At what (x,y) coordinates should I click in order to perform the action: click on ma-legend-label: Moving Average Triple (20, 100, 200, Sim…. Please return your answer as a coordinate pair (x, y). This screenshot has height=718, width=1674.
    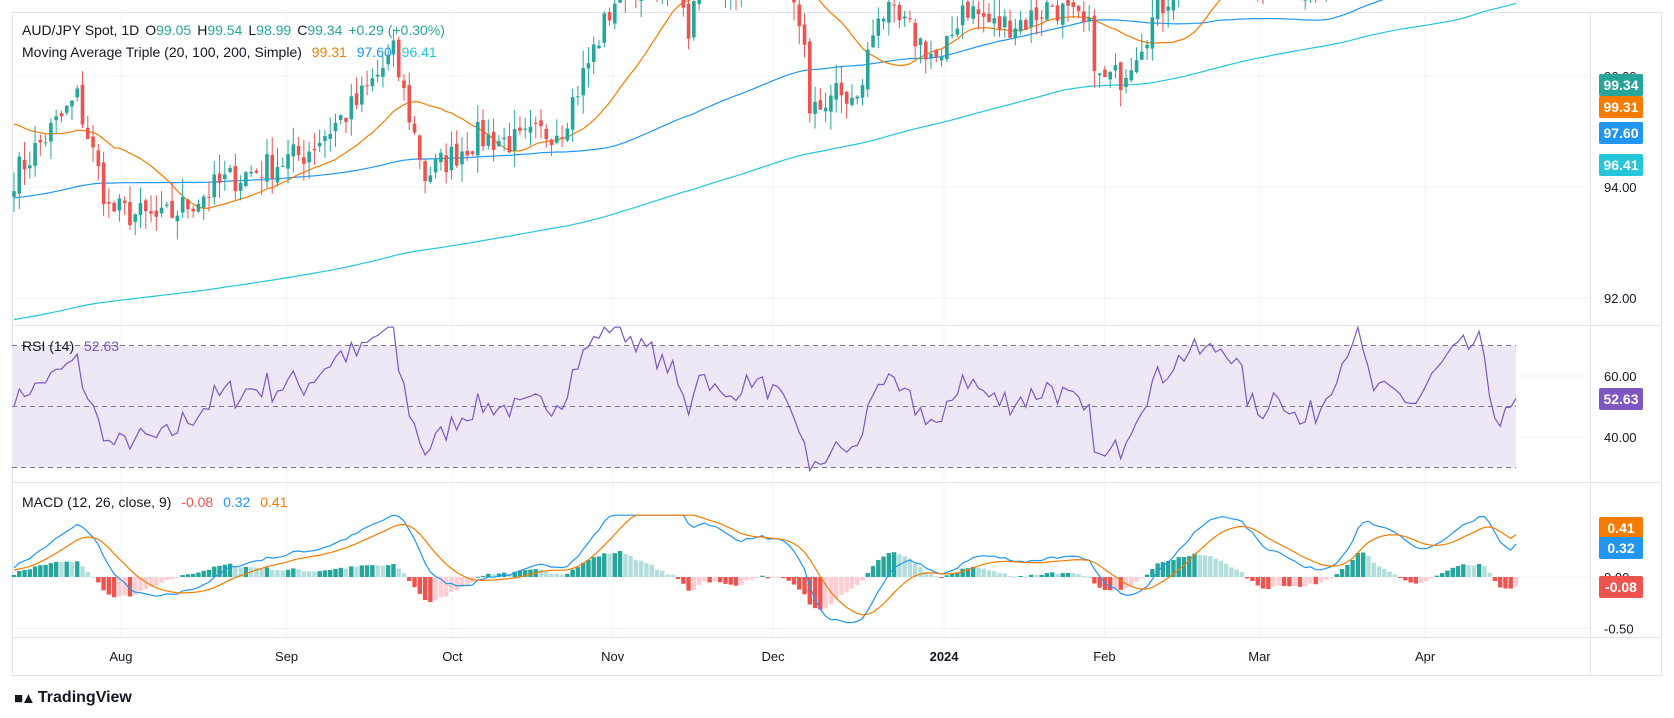
    Looking at the image, I should click on (162, 52).